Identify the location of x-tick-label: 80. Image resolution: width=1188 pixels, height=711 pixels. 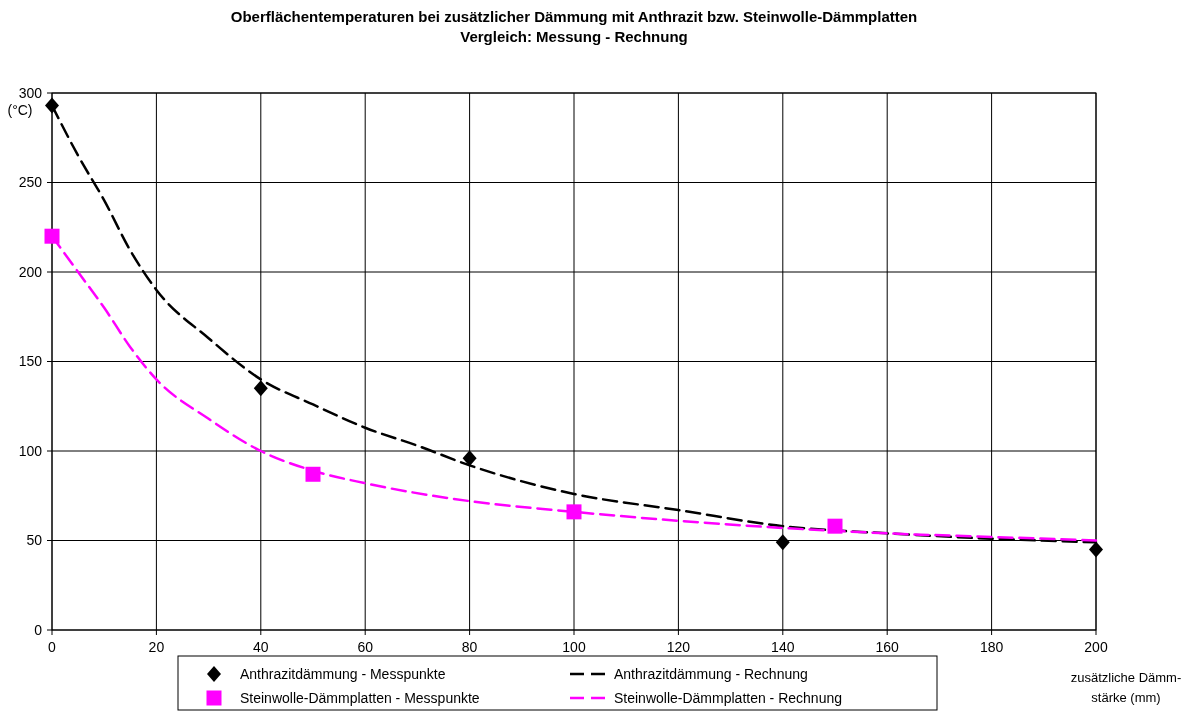
(469, 647).